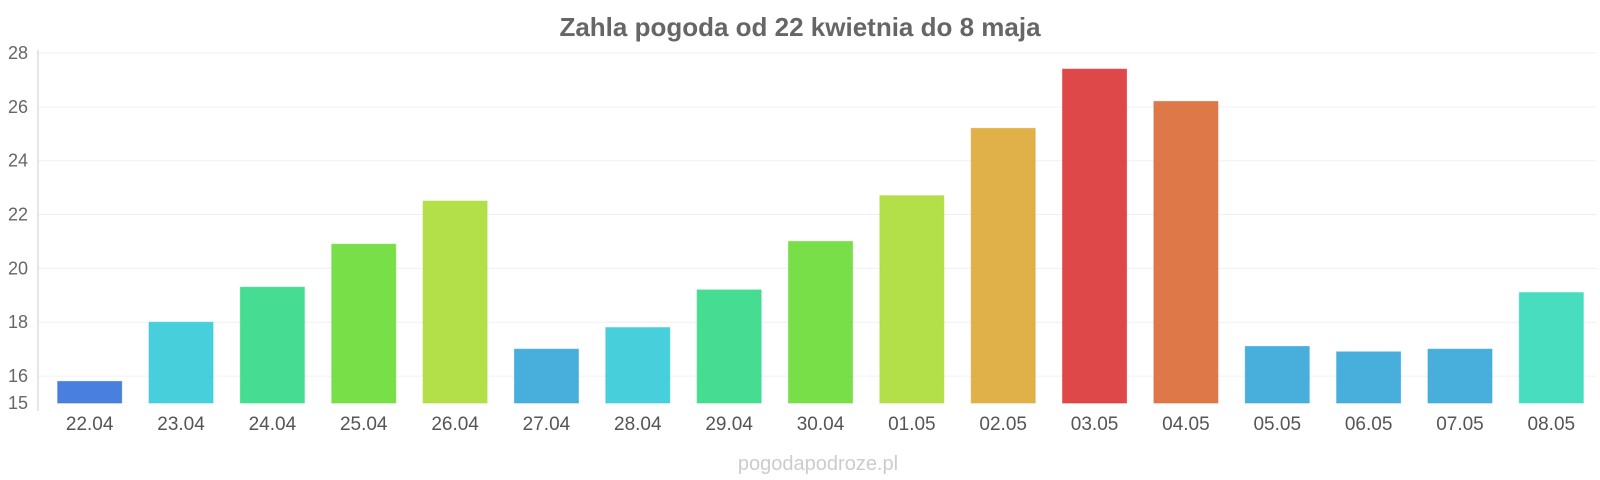 Image resolution: width=1600 pixels, height=480 pixels. I want to click on y-tick-label: 22, so click(18, 215).